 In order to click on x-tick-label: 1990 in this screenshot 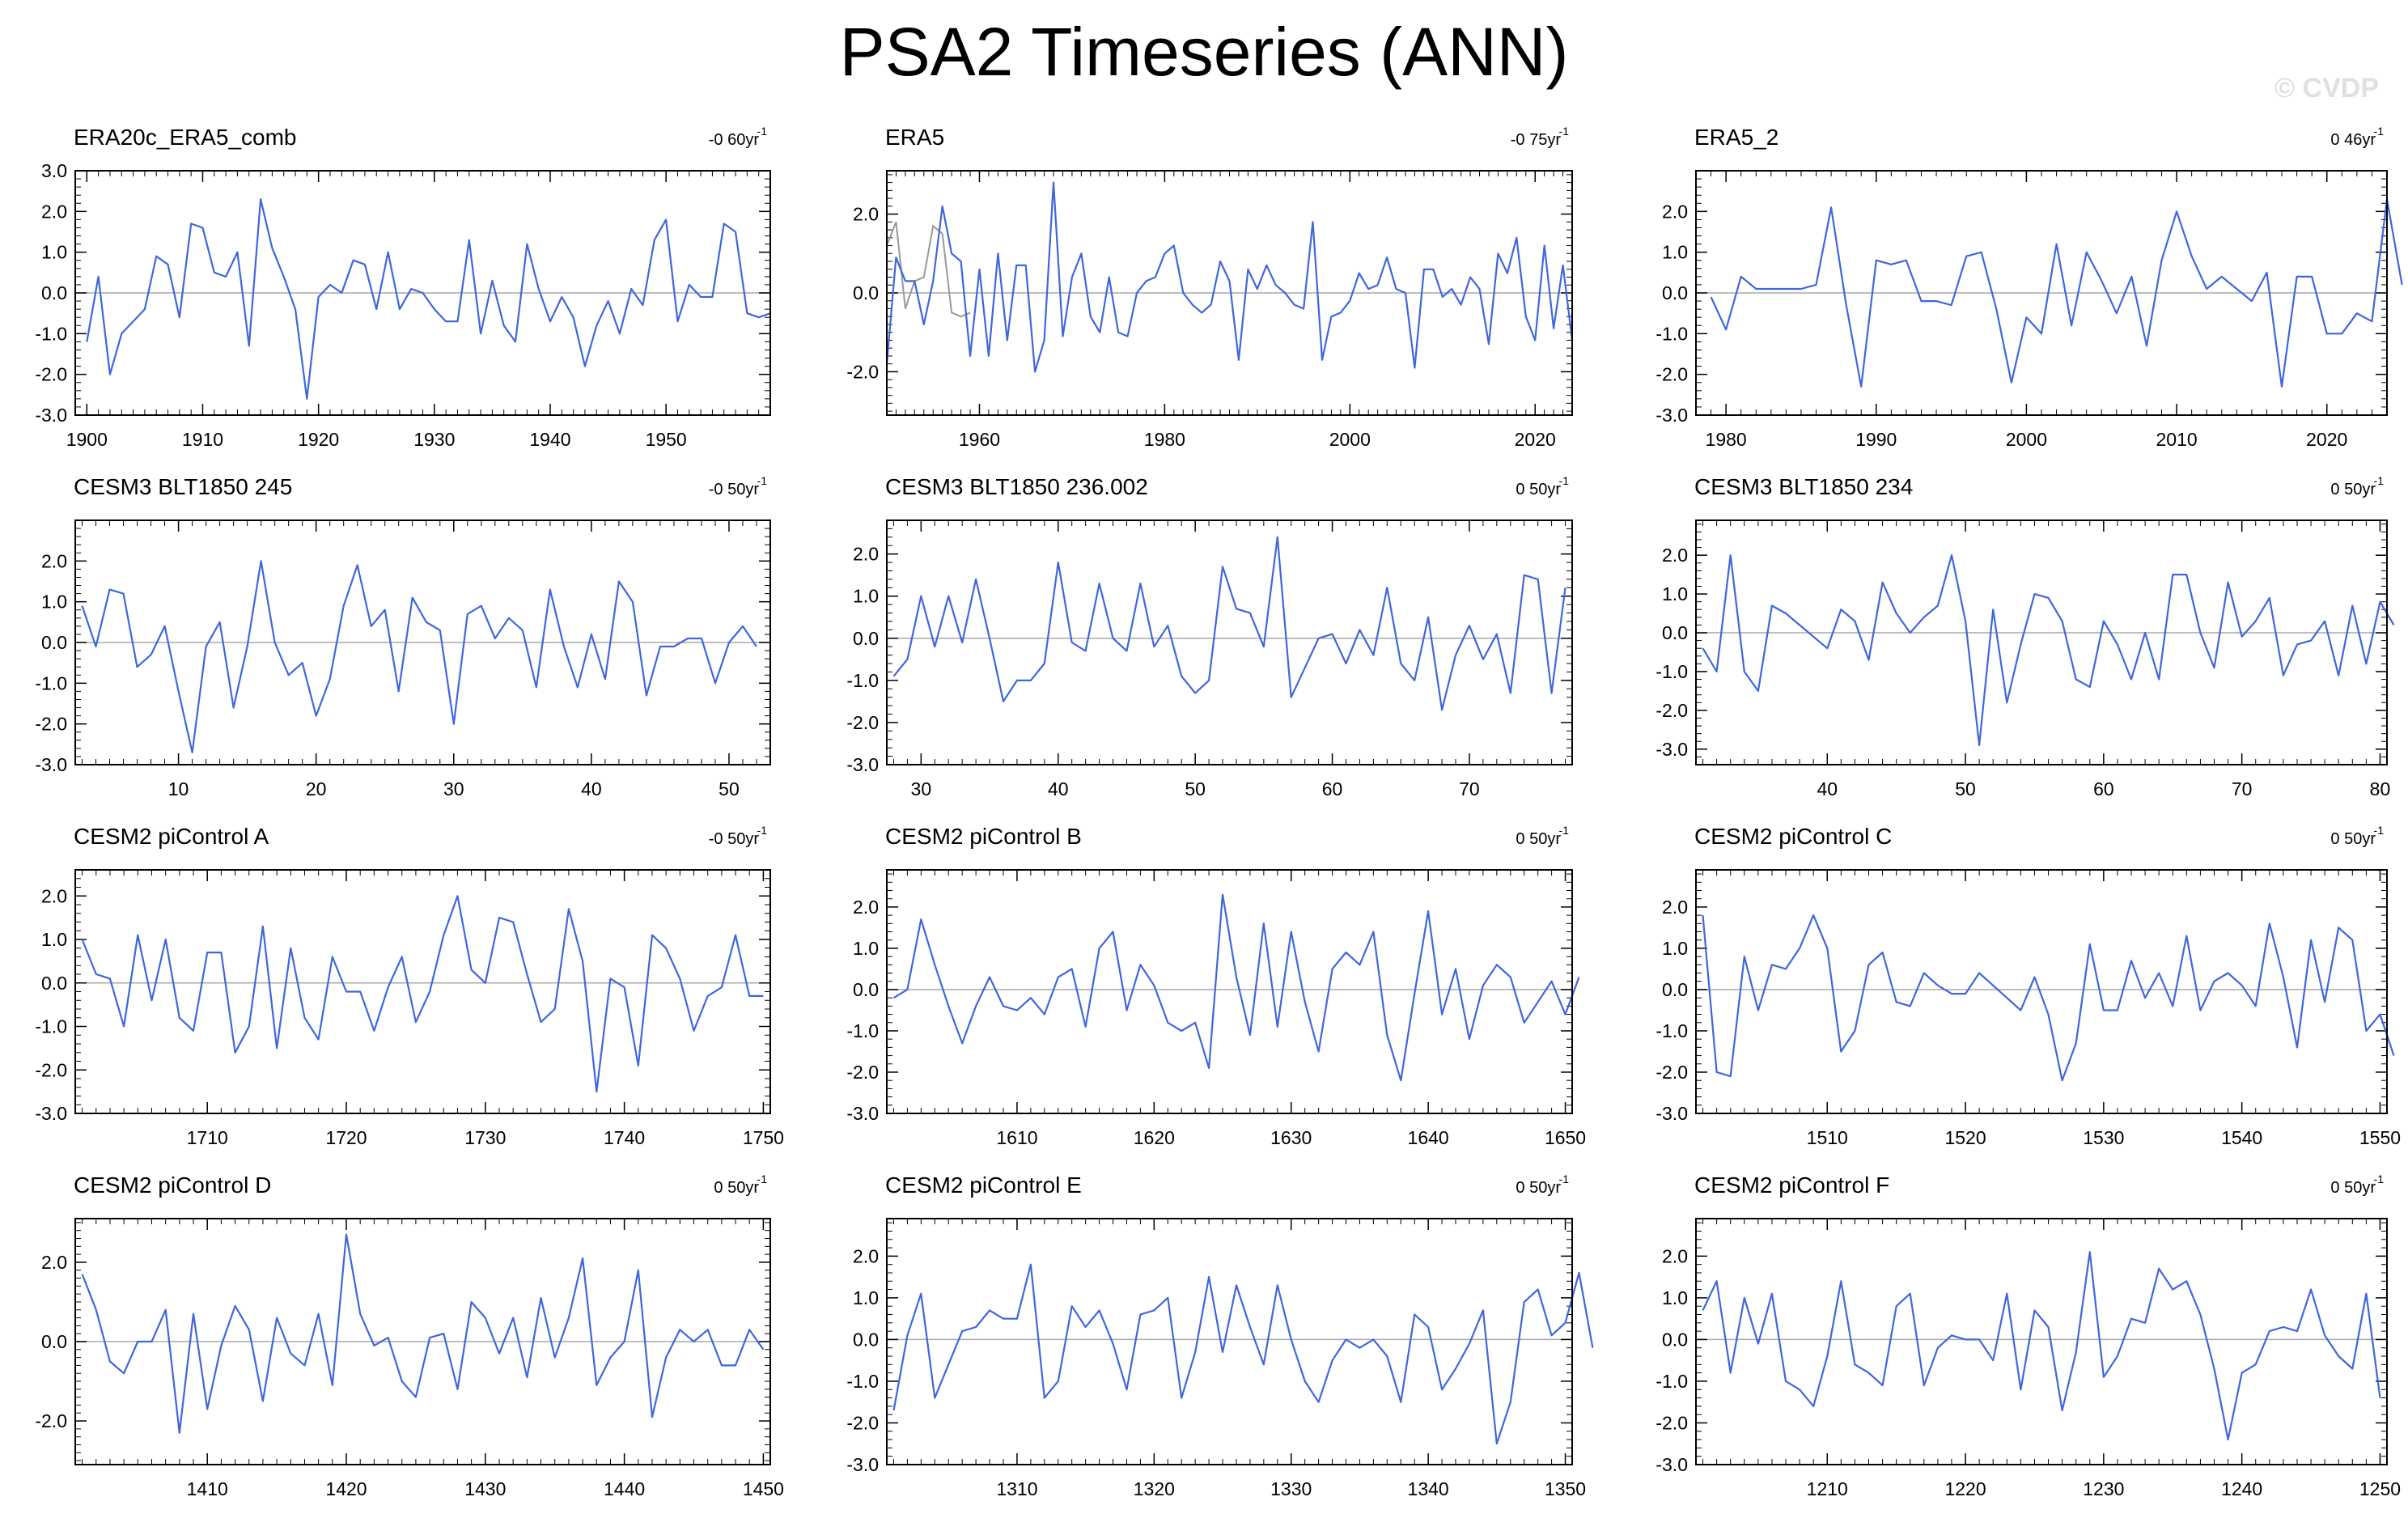, I will do `click(1876, 440)`.